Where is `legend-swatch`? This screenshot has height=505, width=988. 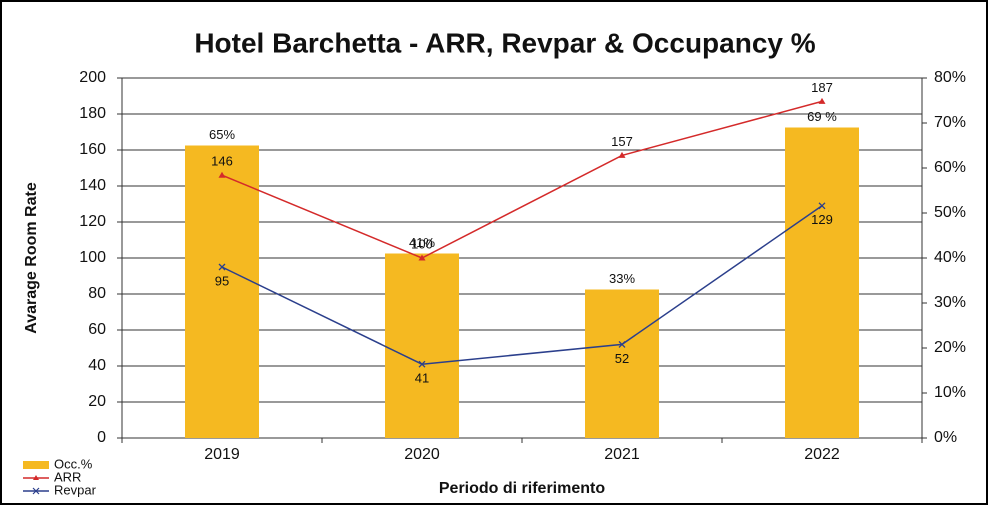
legend-swatch is located at coordinates (36, 465).